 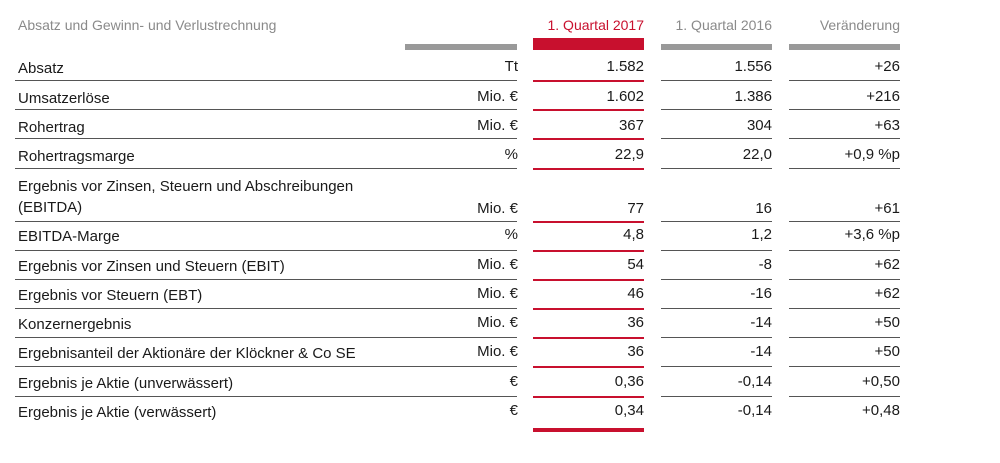 What do you see at coordinates (887, 66) in the screenshot?
I see `value-change: +26` at bounding box center [887, 66].